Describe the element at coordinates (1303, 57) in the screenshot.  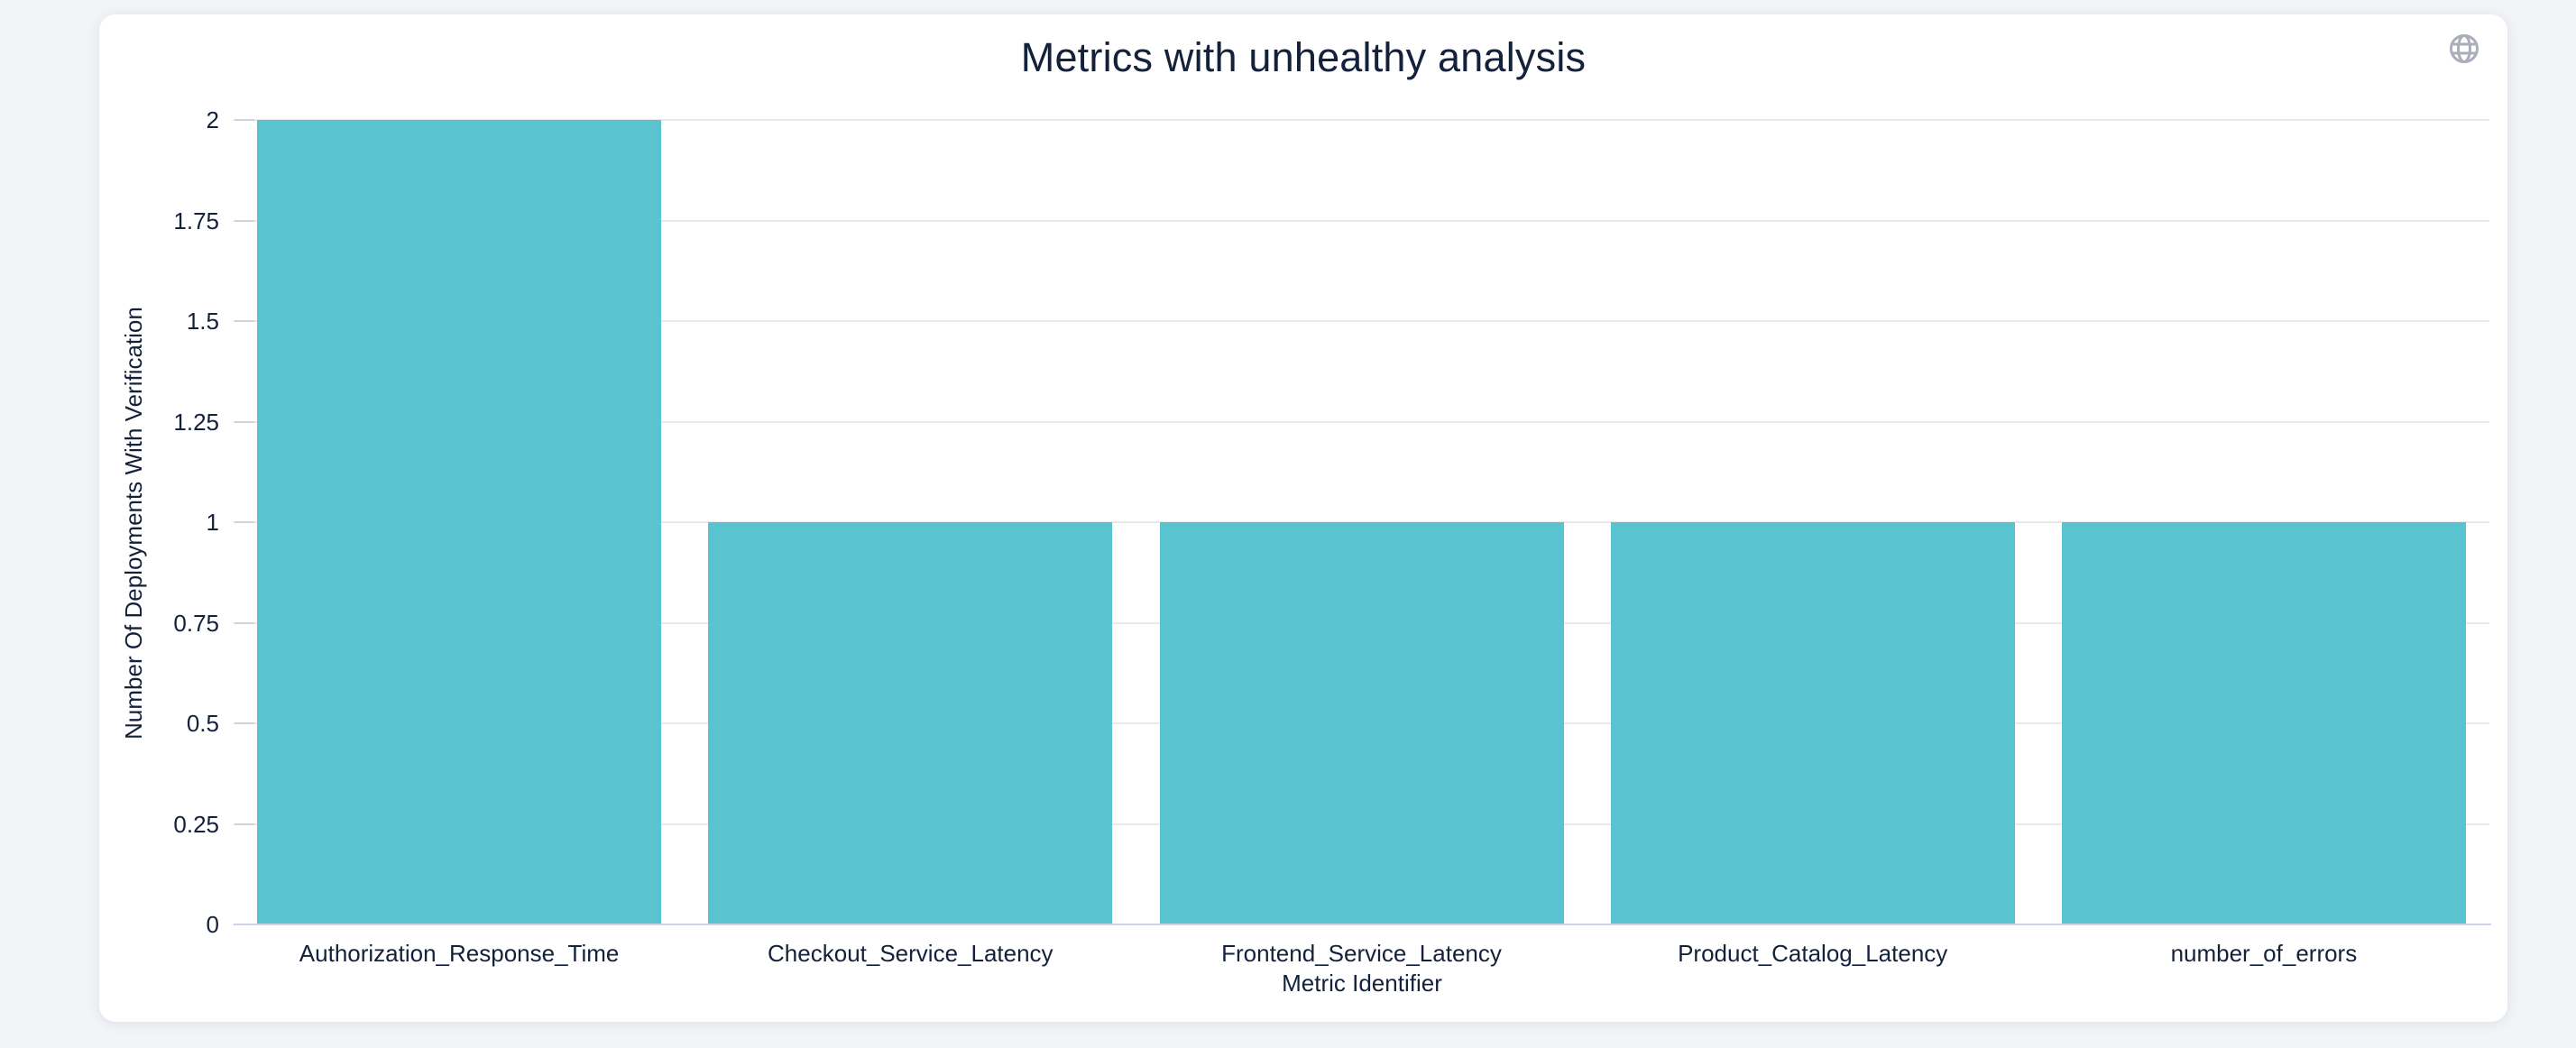
I see `chart-title: Metrics with unhealthy analysis` at that location.